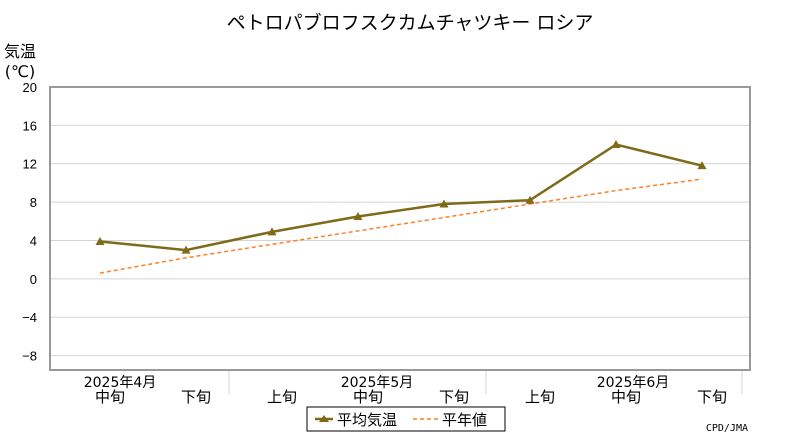 The height and width of the screenshot is (440, 800). I want to click on x-month-label: 2025年5月, so click(377, 383).